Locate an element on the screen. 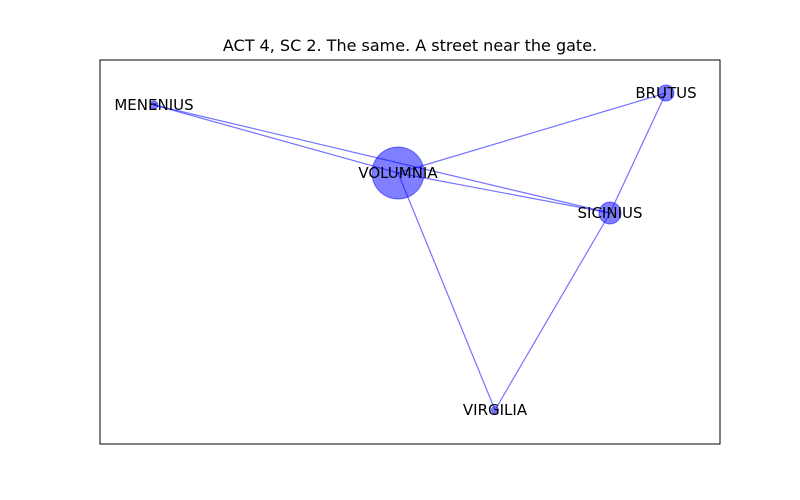  node-label-brutus: BRUTUS is located at coordinates (665, 93).